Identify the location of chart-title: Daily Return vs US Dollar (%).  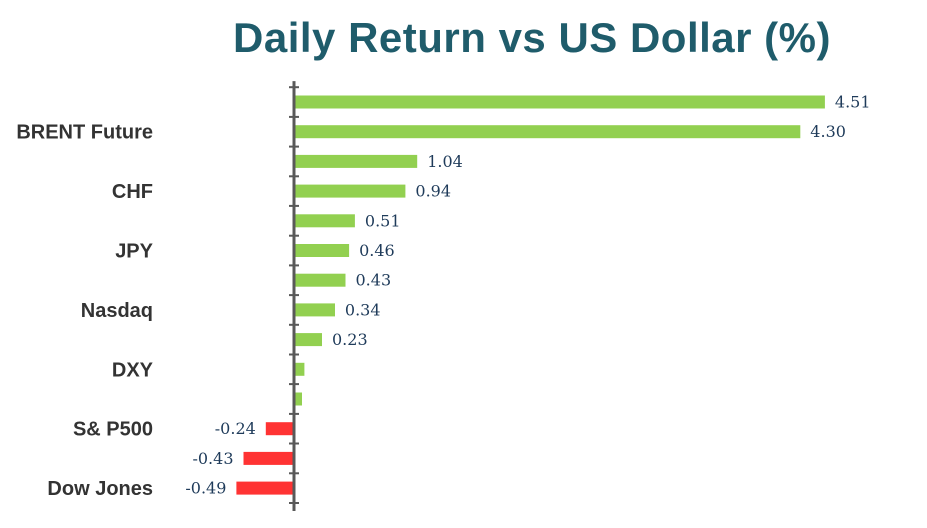
(532, 37).